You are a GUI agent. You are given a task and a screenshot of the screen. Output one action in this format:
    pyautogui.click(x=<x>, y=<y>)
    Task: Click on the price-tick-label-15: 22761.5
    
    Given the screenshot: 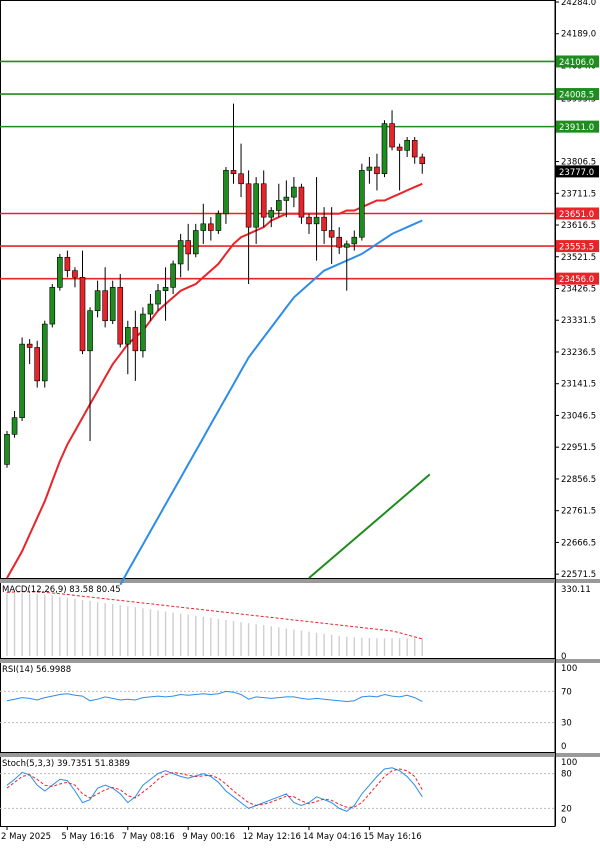 What is the action you would take?
    pyautogui.click(x=578, y=512)
    